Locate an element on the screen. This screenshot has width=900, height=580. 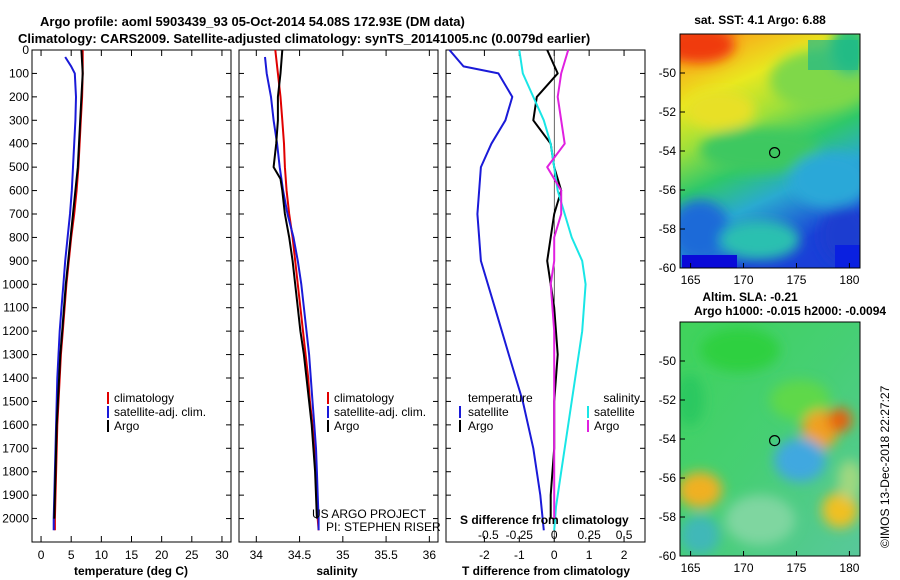
y-tick-label: 2000 is located at coordinates (15, 519).